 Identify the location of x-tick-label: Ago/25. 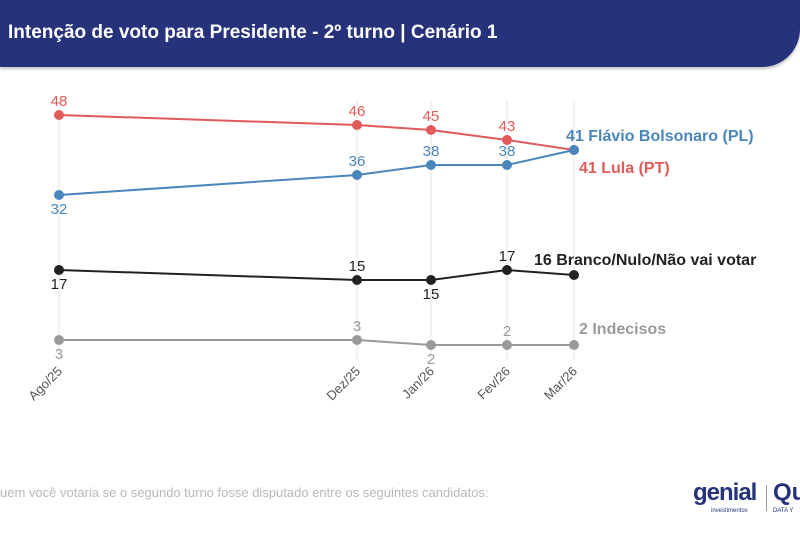
(45, 384).